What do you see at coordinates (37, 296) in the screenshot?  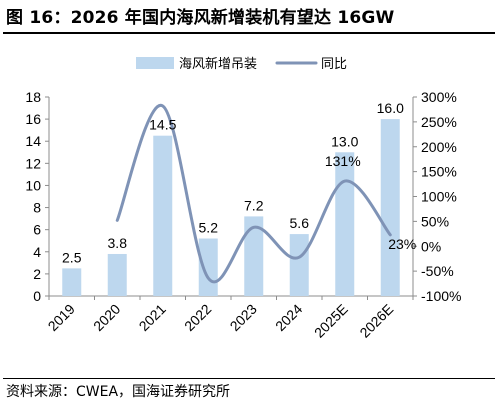 I see `y-left-tick-label: 0` at bounding box center [37, 296].